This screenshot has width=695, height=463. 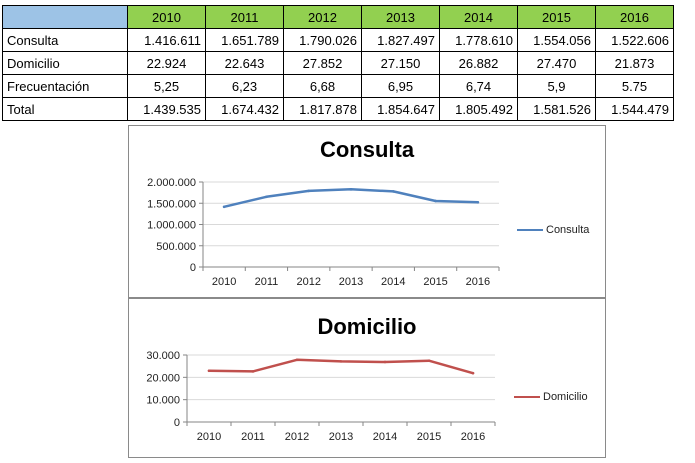 I want to click on table-cell: 27.150, so click(x=400, y=63).